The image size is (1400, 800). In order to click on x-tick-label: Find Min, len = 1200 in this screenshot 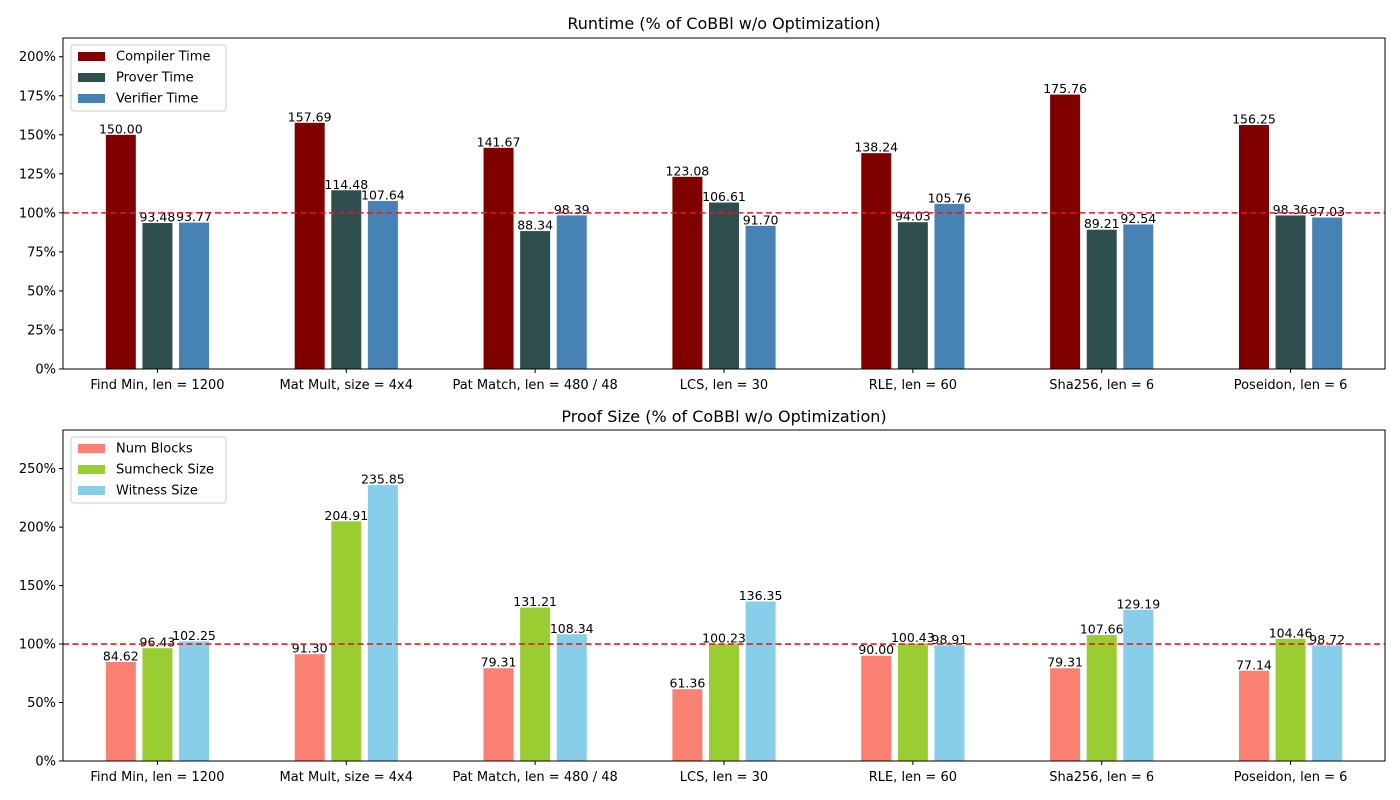, I will do `click(157, 385)`.